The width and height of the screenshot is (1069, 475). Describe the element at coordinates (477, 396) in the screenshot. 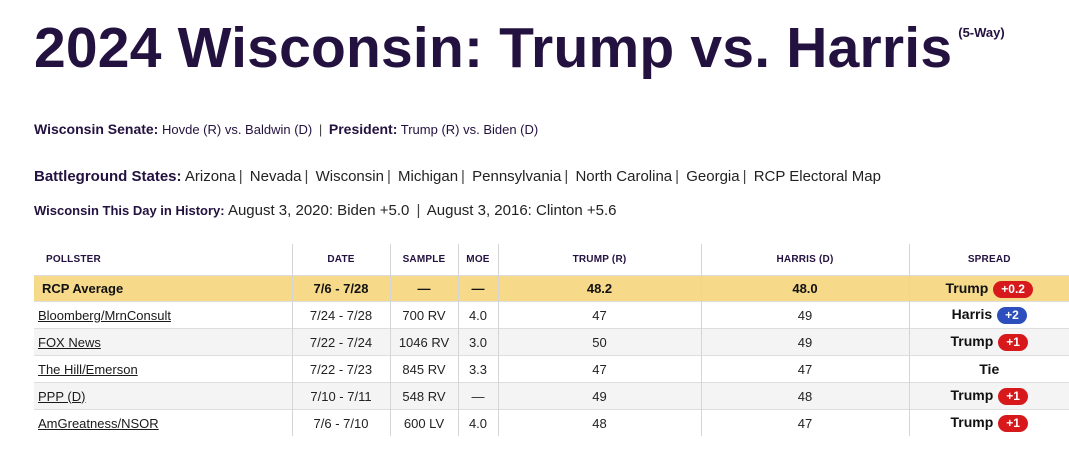

I see `moe-cell: —` at that location.